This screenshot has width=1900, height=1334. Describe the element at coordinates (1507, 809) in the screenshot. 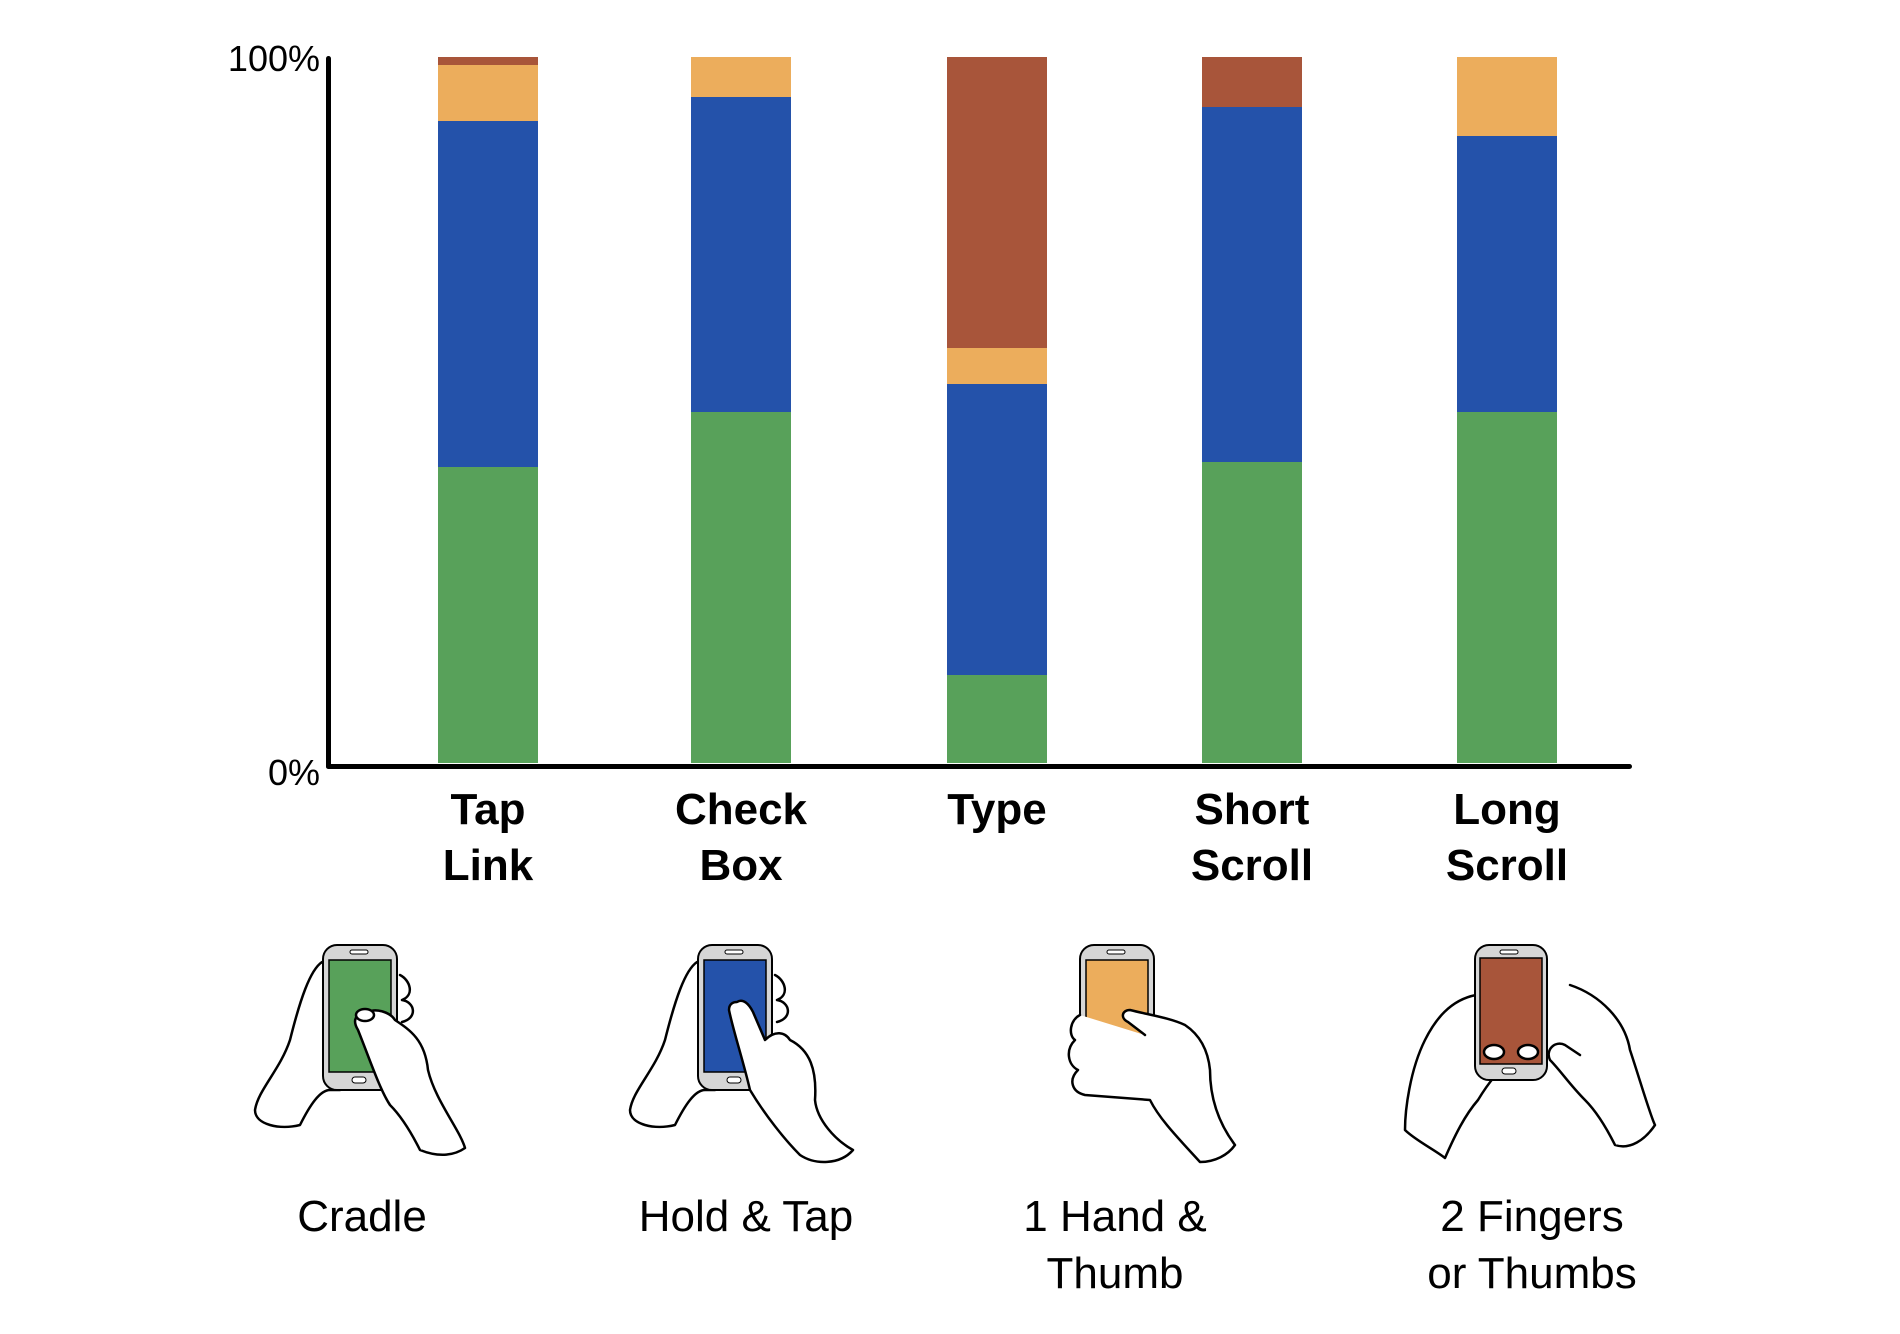

I see `category-line: Long` at that location.